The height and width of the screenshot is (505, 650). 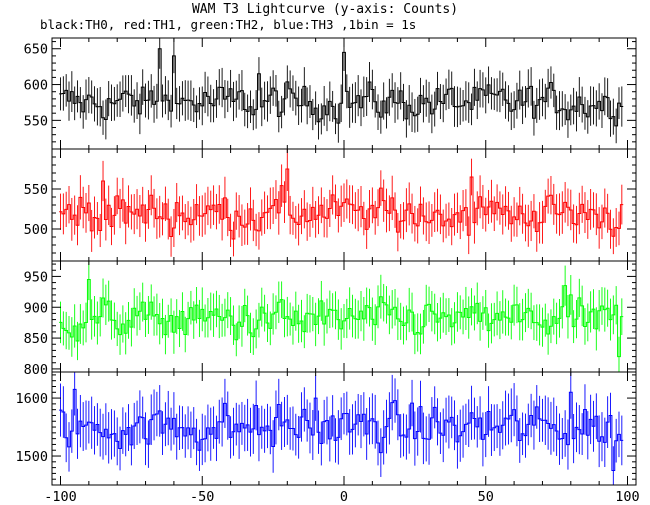 I want to click on y-tick-label: 850, so click(x=36, y=339).